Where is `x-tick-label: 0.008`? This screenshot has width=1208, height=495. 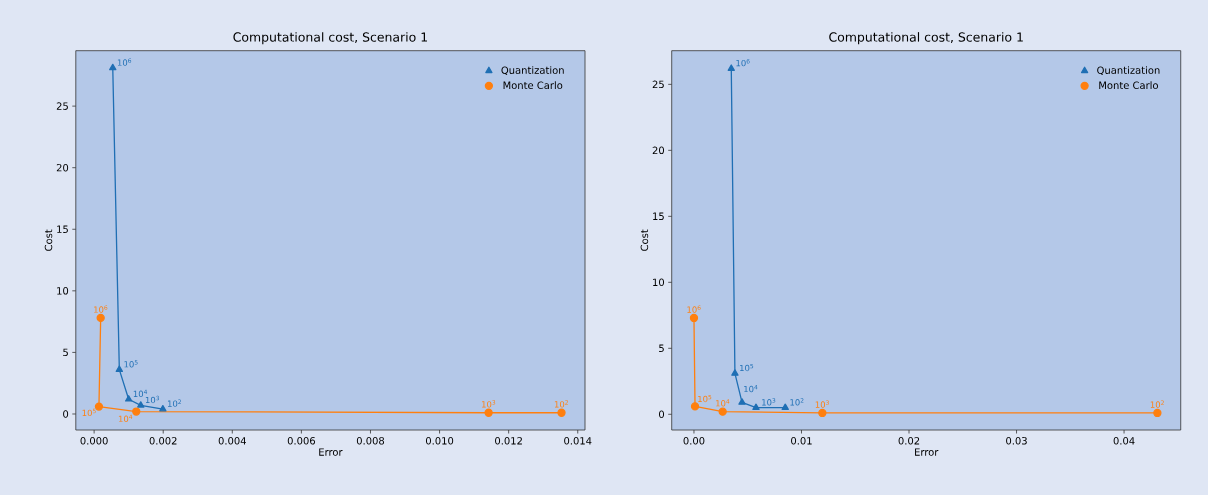
x-tick-label: 0.008 is located at coordinates (370, 441).